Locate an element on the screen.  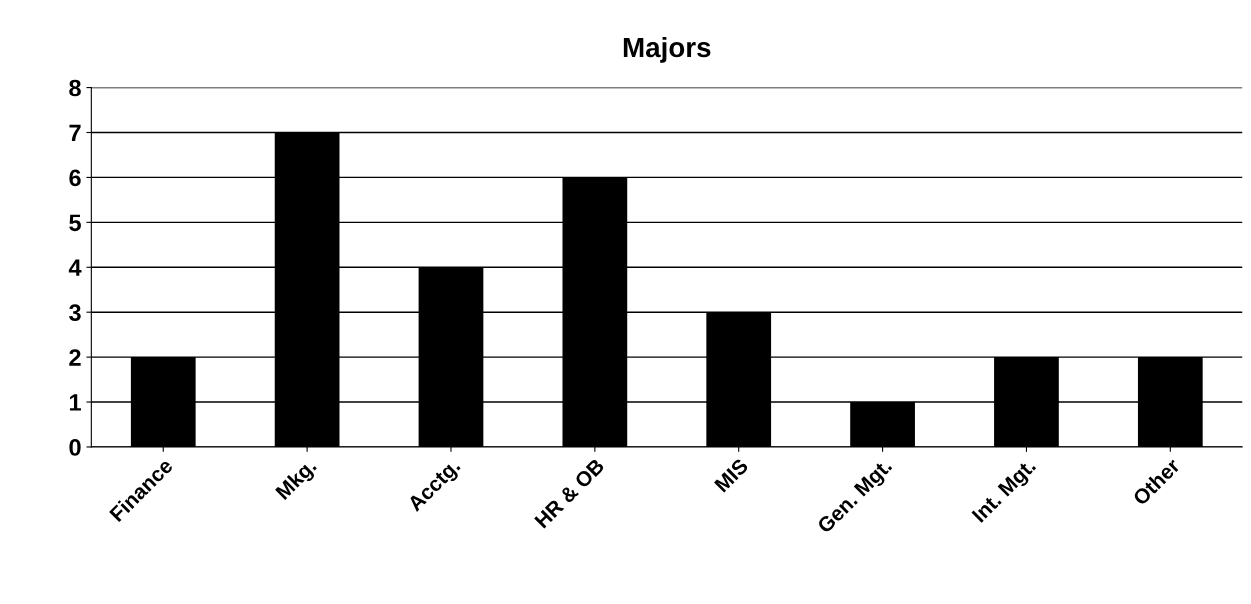
x-tick-label: MIS is located at coordinates (731, 475).